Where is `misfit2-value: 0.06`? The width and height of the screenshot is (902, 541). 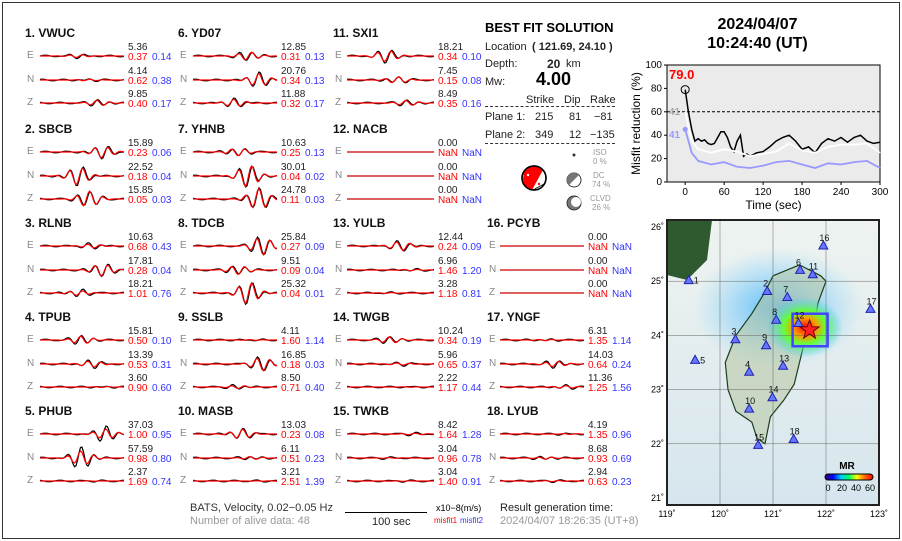 misfit2-value: 0.06 is located at coordinates (162, 153).